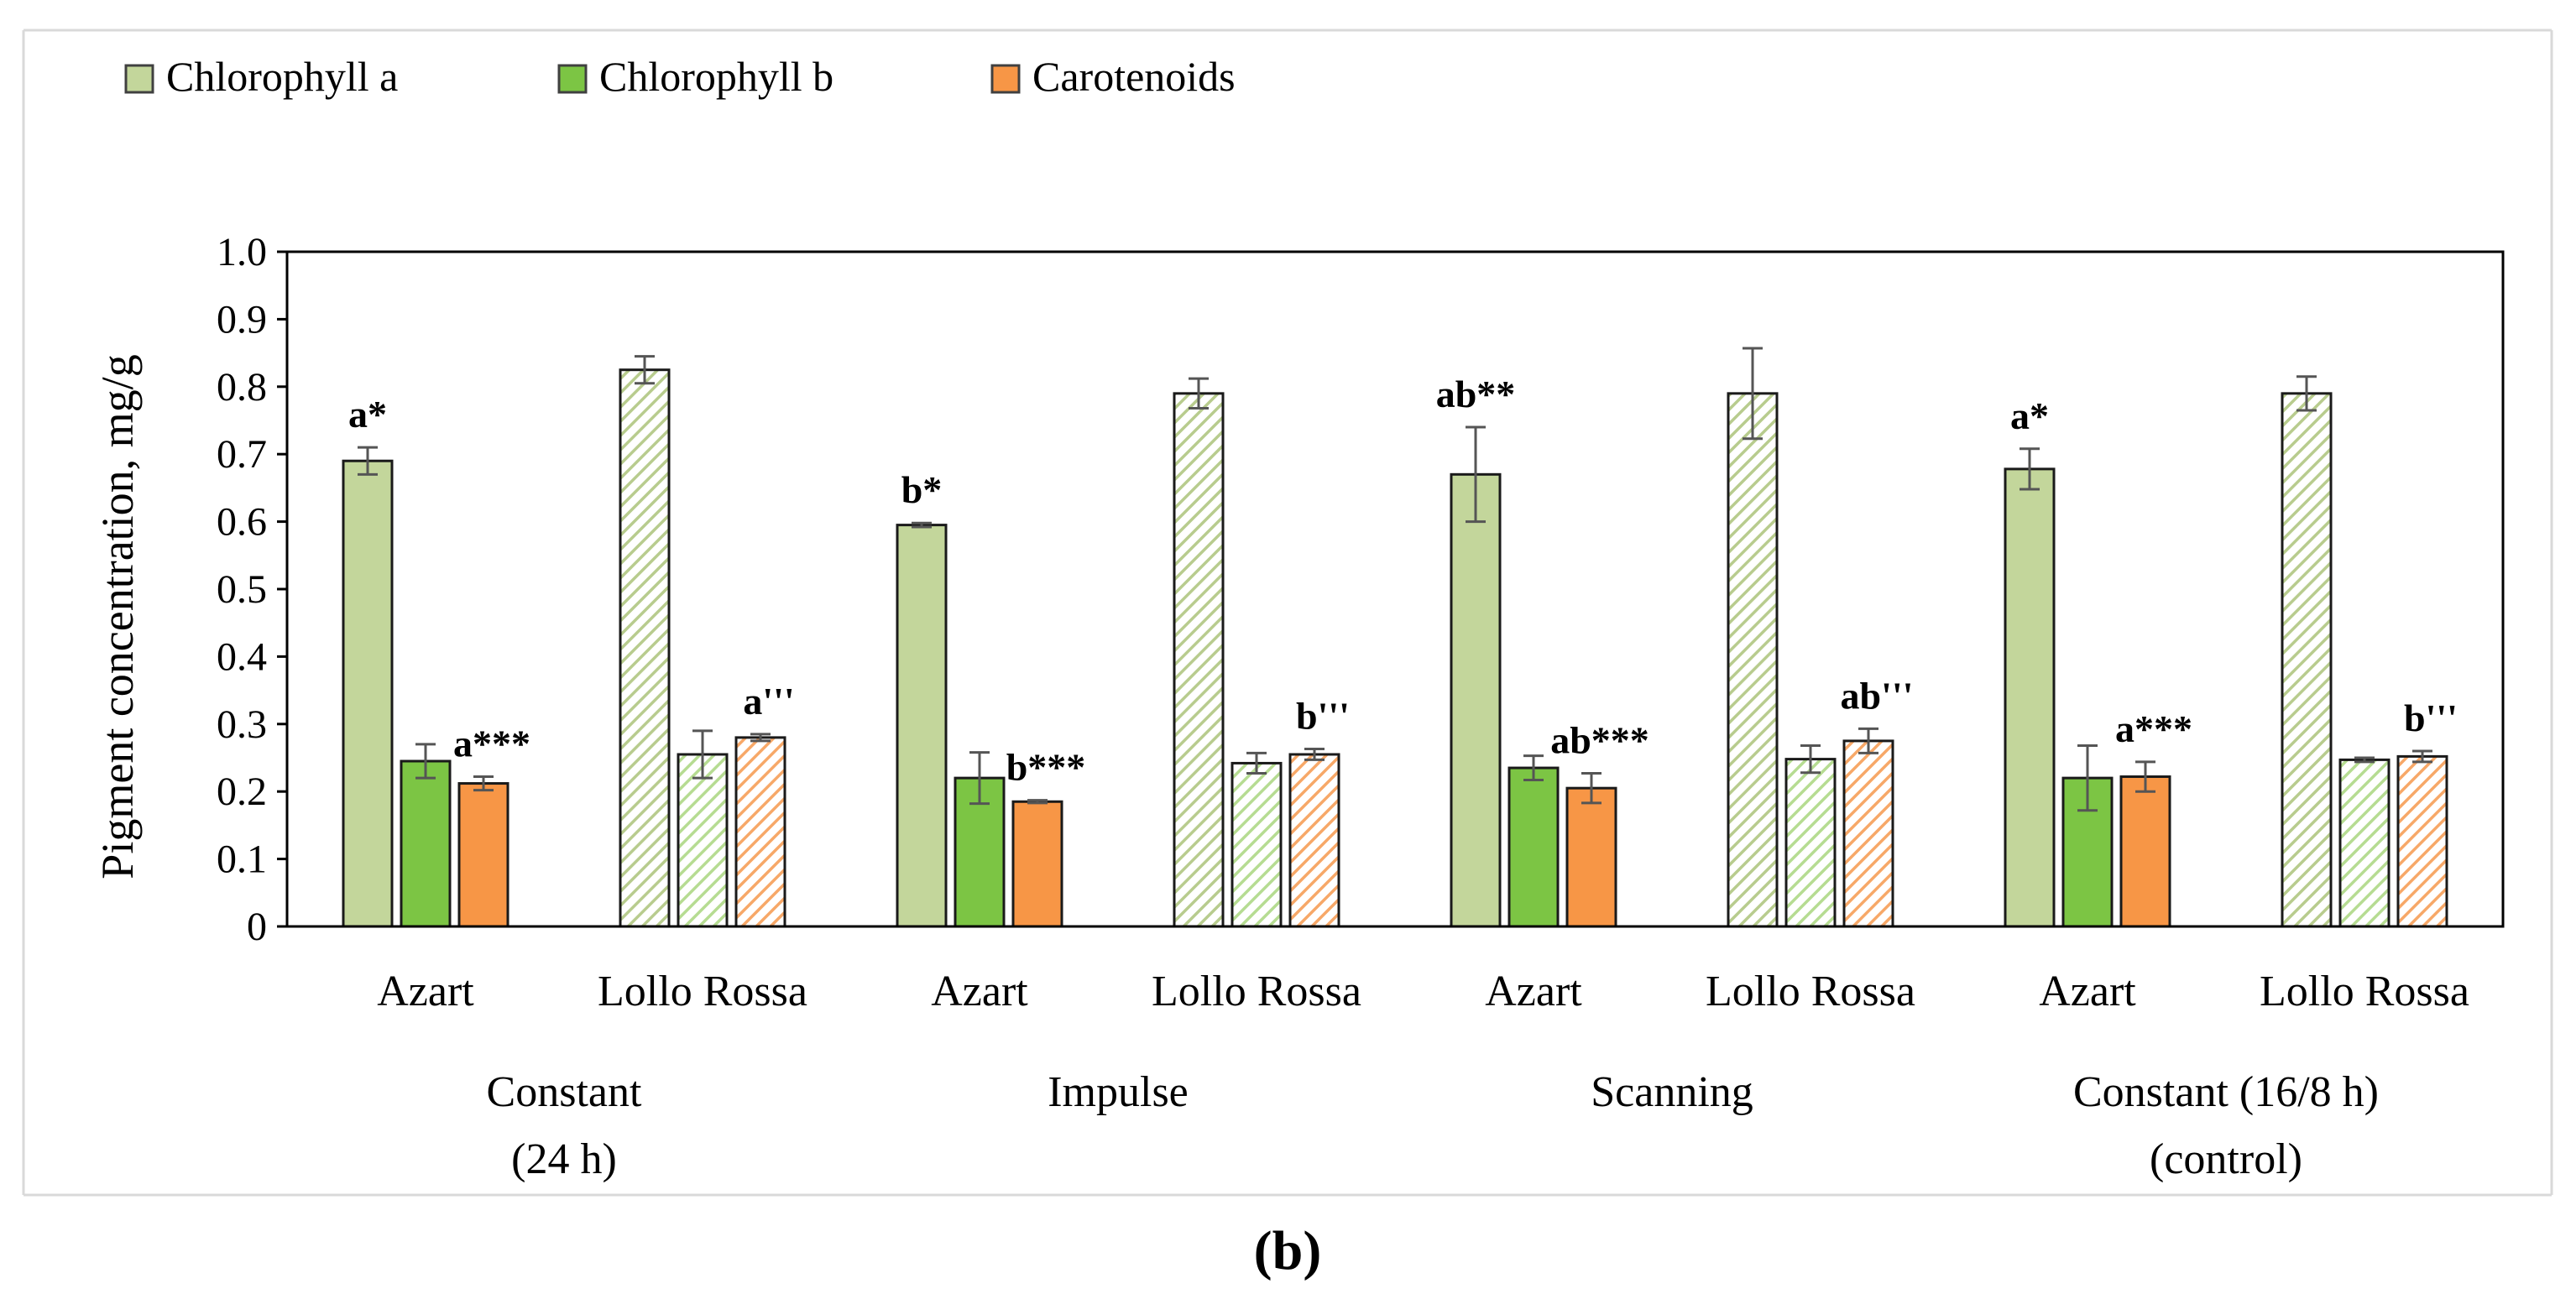 The height and width of the screenshot is (1294, 2576). I want to click on x-group-label: (control), so click(2226, 1159).